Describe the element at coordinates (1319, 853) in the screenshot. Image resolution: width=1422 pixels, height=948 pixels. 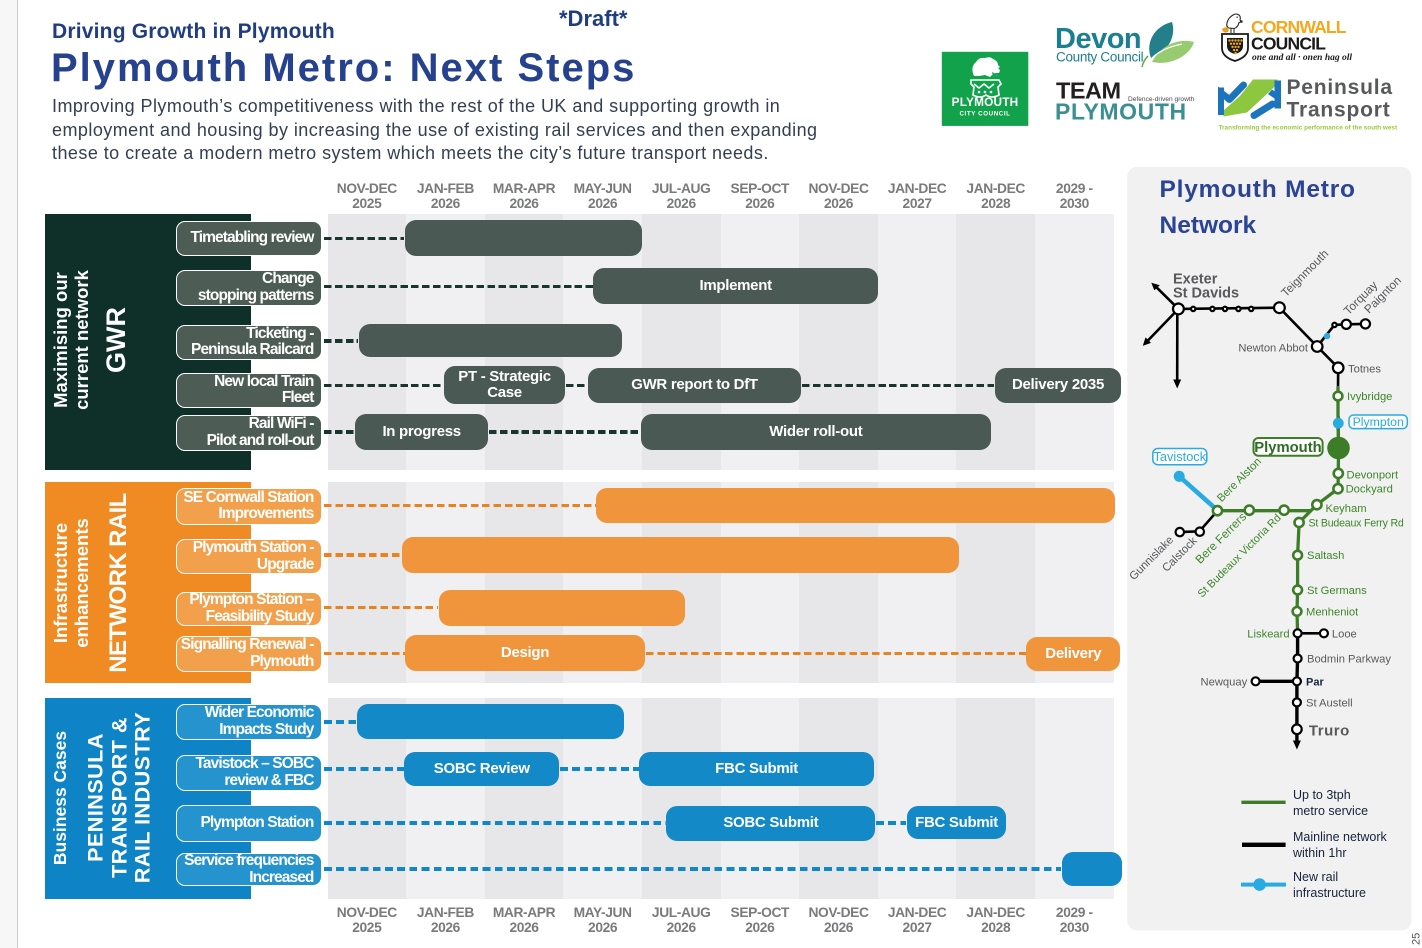
I see `svg-text: within 1hr` at that location.